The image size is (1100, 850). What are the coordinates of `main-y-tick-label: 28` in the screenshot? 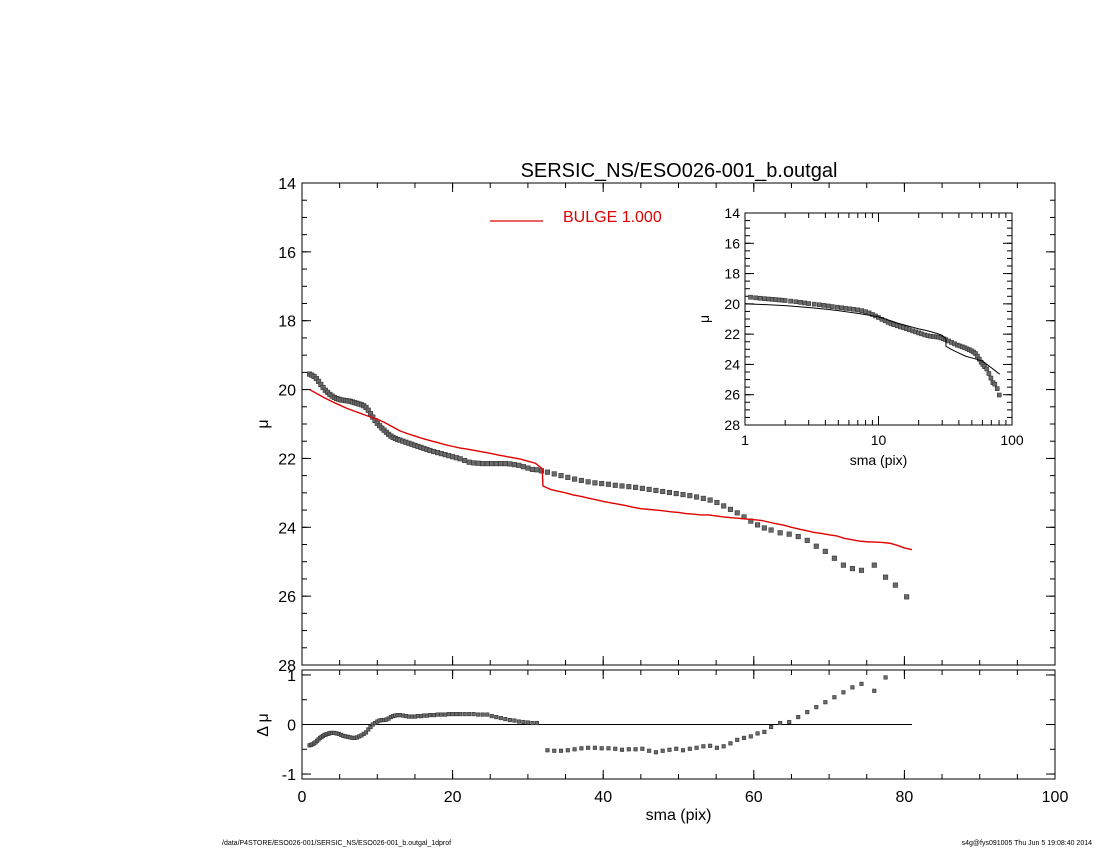 It's located at (287, 666).